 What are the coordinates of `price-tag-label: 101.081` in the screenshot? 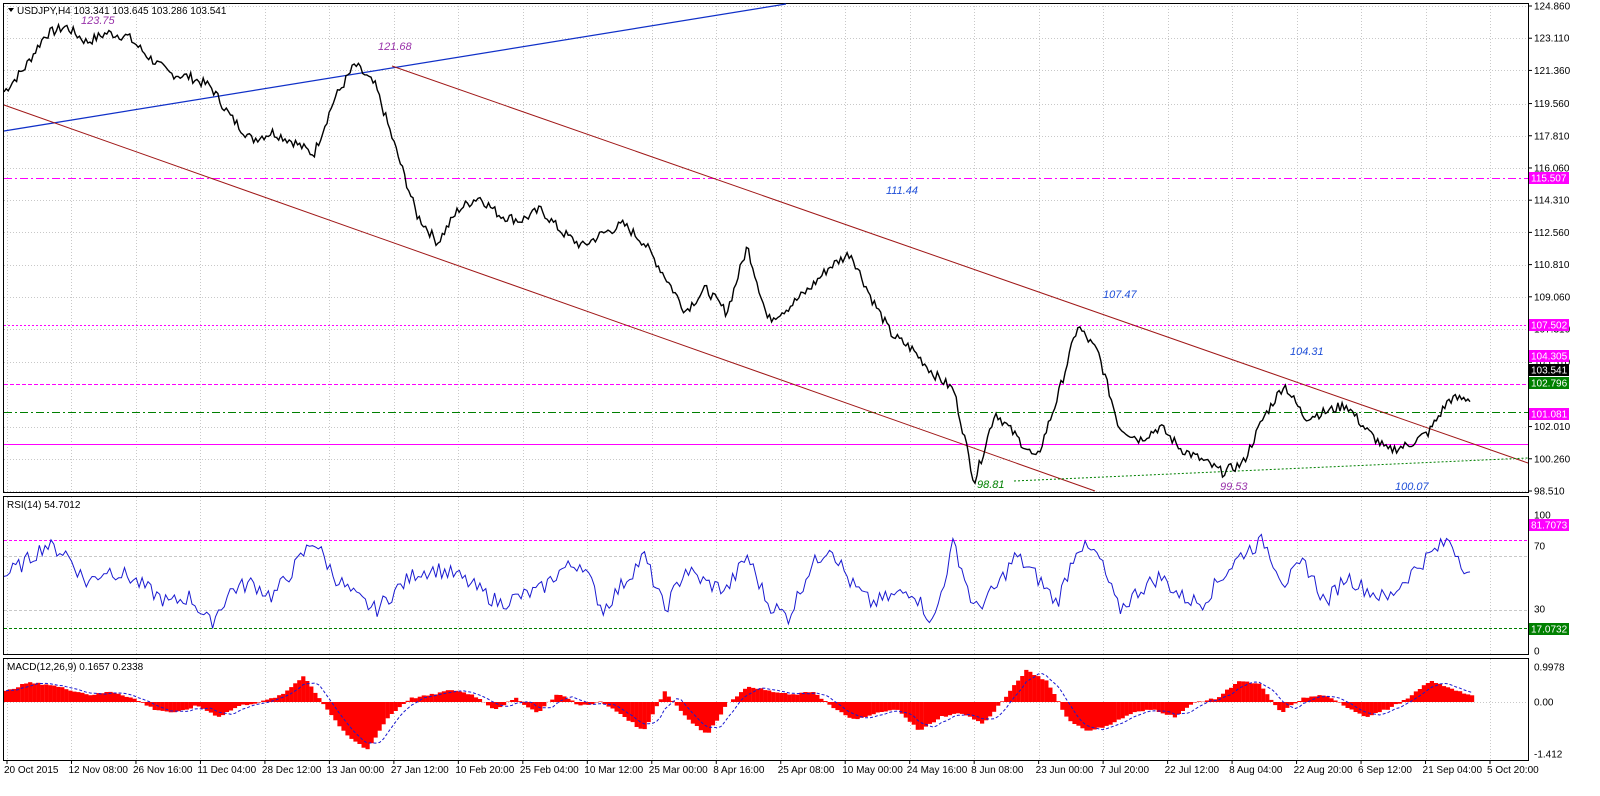 It's located at (1549, 415).